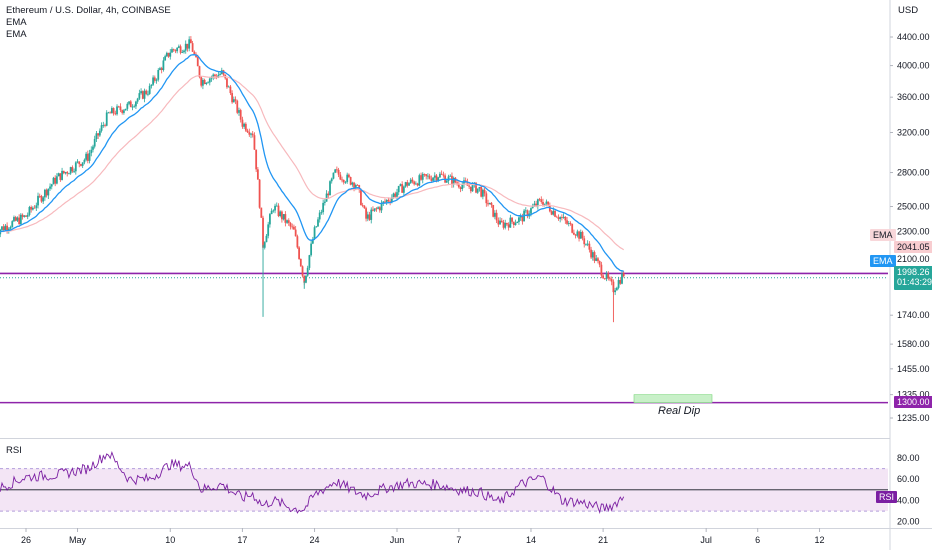  Describe the element at coordinates (913, 173) in the screenshot. I see `price-tick-label-4: 2800.00` at that location.